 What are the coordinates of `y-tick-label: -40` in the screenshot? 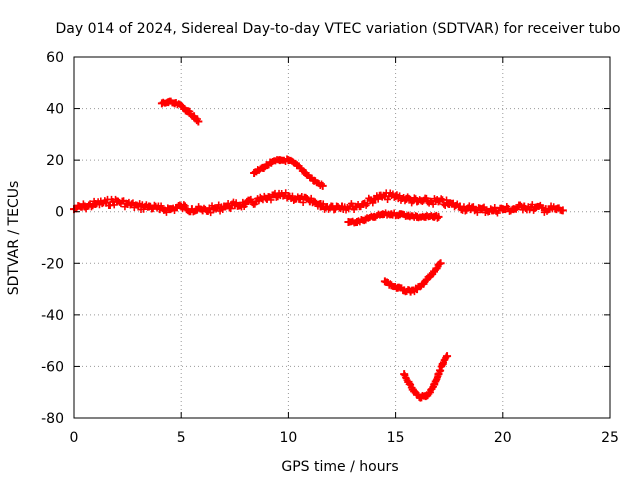 It's located at (52, 316).